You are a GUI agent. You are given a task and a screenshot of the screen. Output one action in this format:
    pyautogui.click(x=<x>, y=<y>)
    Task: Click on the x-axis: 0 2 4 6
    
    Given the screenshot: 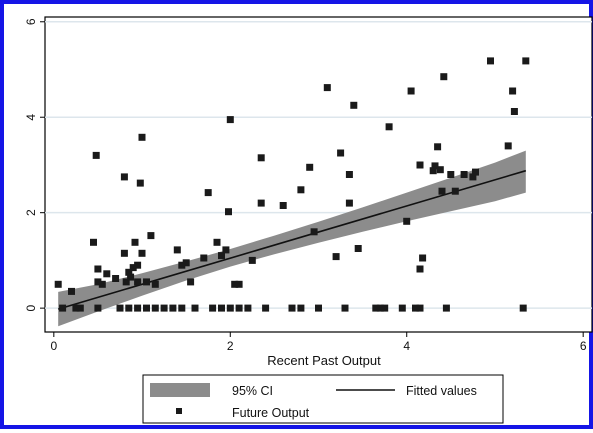 What is the action you would take?
    pyautogui.click(x=318, y=342)
    